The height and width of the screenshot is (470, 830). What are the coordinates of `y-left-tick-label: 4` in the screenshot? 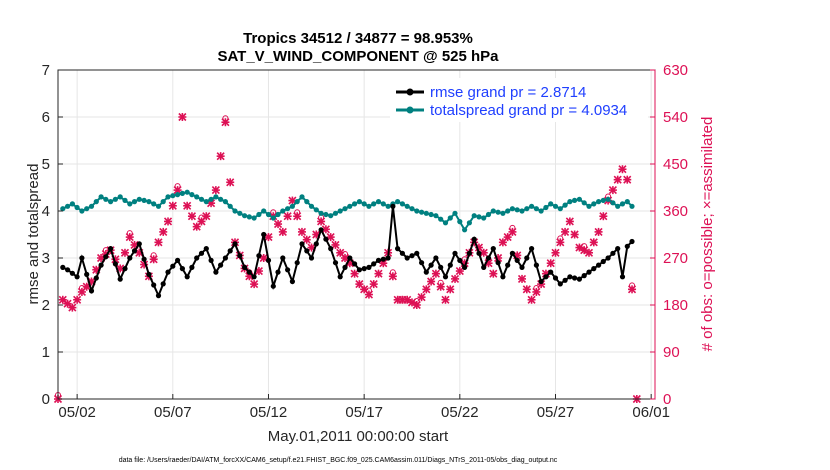 It's located at (46, 211).